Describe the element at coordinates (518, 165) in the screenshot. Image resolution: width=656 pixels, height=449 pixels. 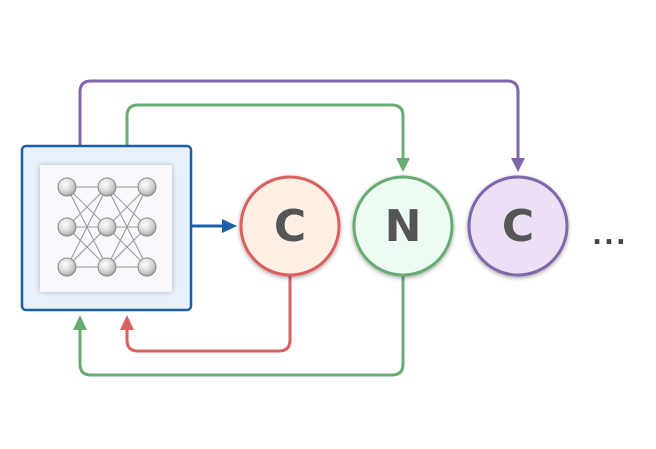
I see `purple-arrowhead` at that location.